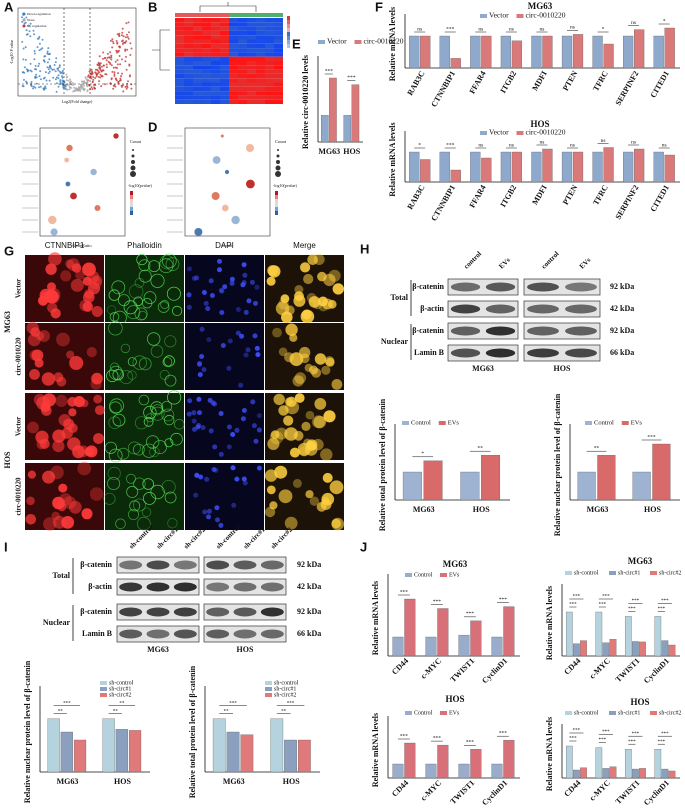  I want to click on dot, so click(93, 172).